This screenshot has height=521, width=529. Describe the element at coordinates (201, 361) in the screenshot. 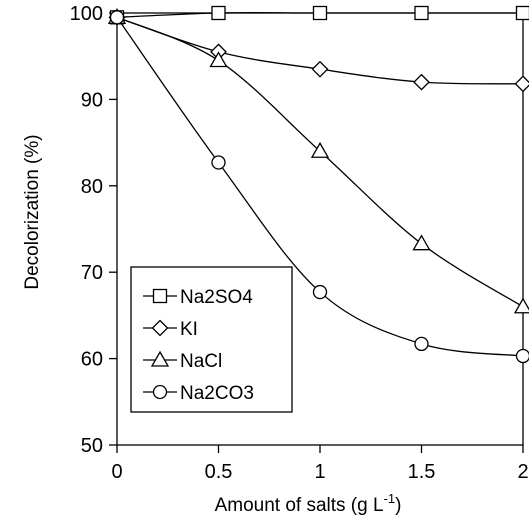

I see `legend-label-nacl: NaCl` at that location.